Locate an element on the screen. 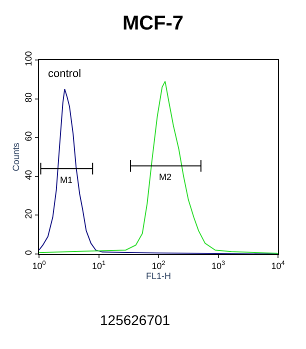  x-axis-title: FL1-H is located at coordinates (159, 275).